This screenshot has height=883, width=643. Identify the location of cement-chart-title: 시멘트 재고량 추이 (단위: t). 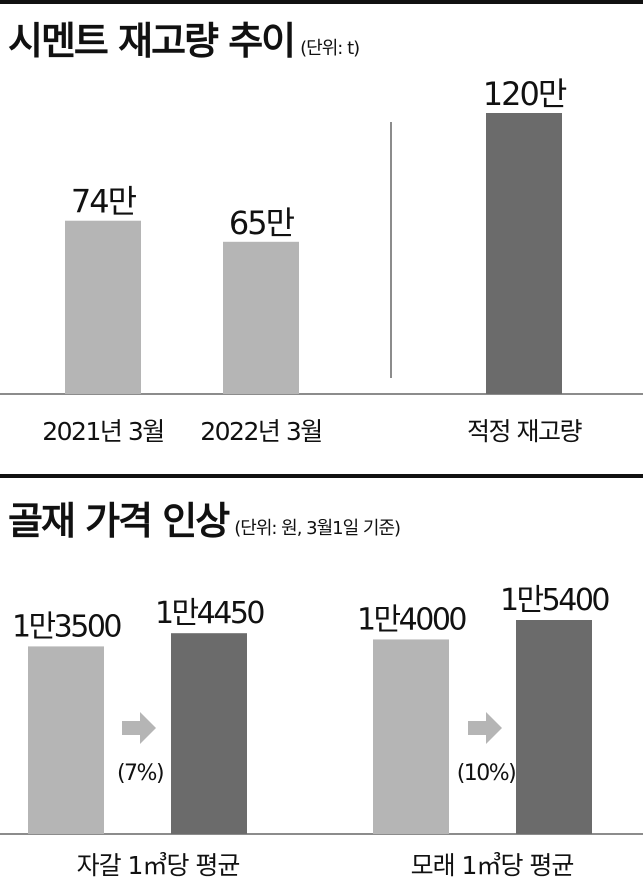
(184, 41).